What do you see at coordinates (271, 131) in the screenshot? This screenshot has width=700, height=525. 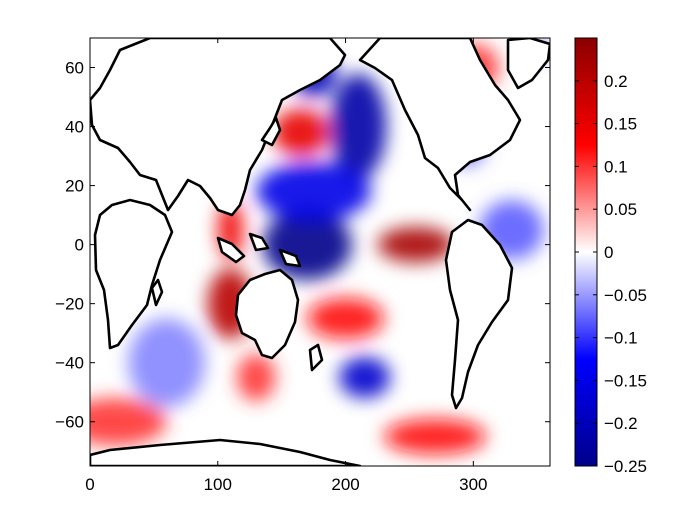 I see `coastline-japan` at bounding box center [271, 131].